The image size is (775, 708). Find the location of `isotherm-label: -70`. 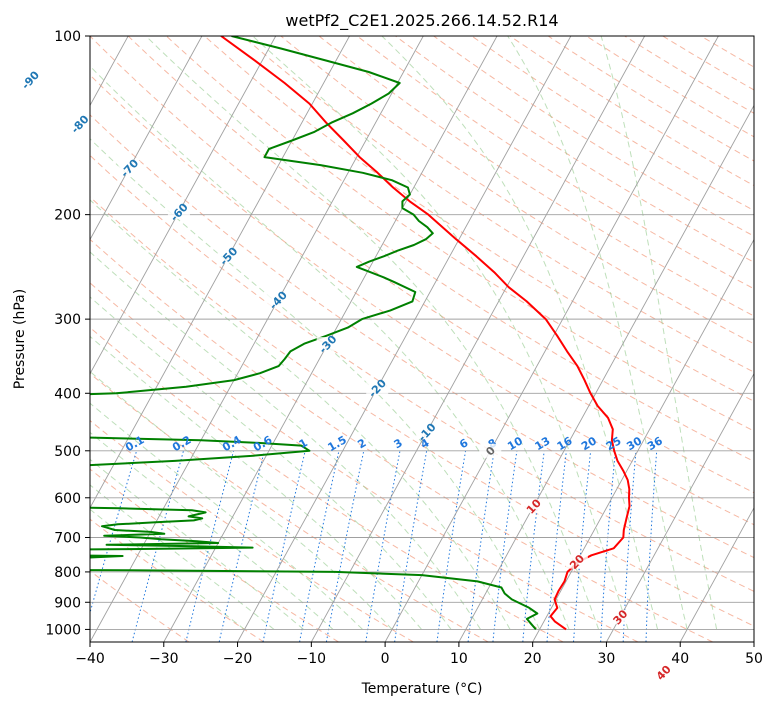

isotherm-label: -70 is located at coordinates (129, 168).